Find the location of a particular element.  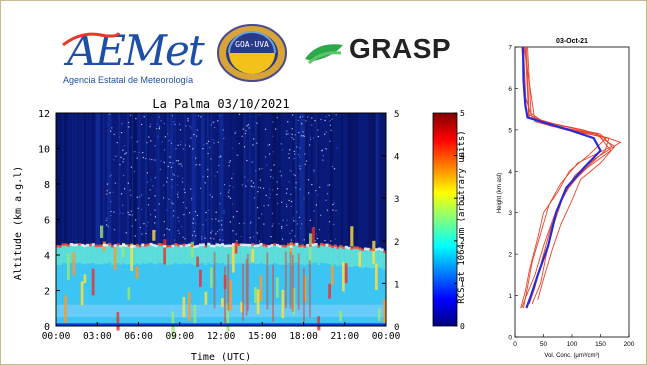

y-tick-label: 4 is located at coordinates (47, 256).